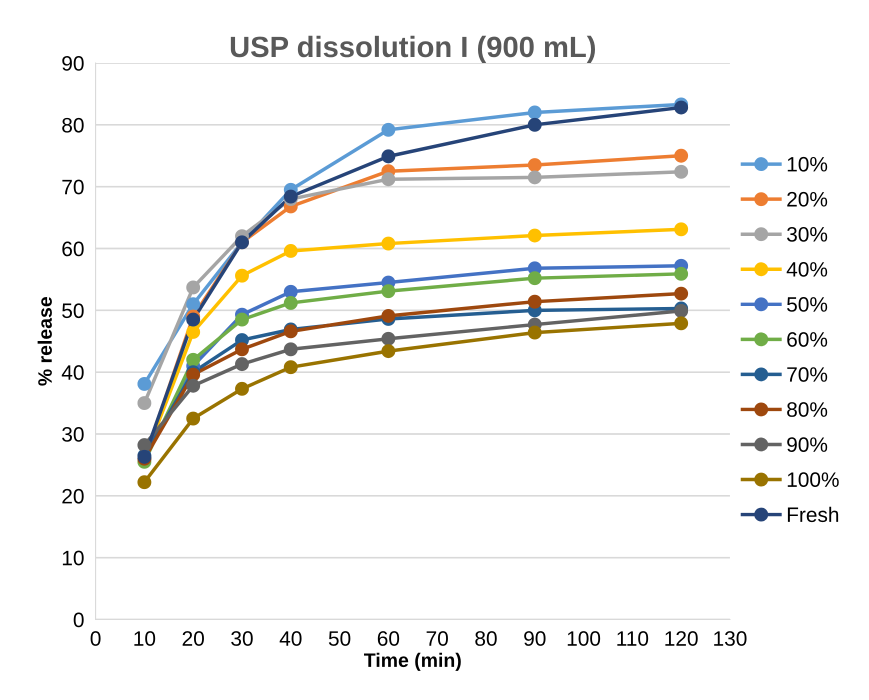 The image size is (869, 700). Describe the element at coordinates (807, 269) in the screenshot. I see `legend-label: 40%` at that location.